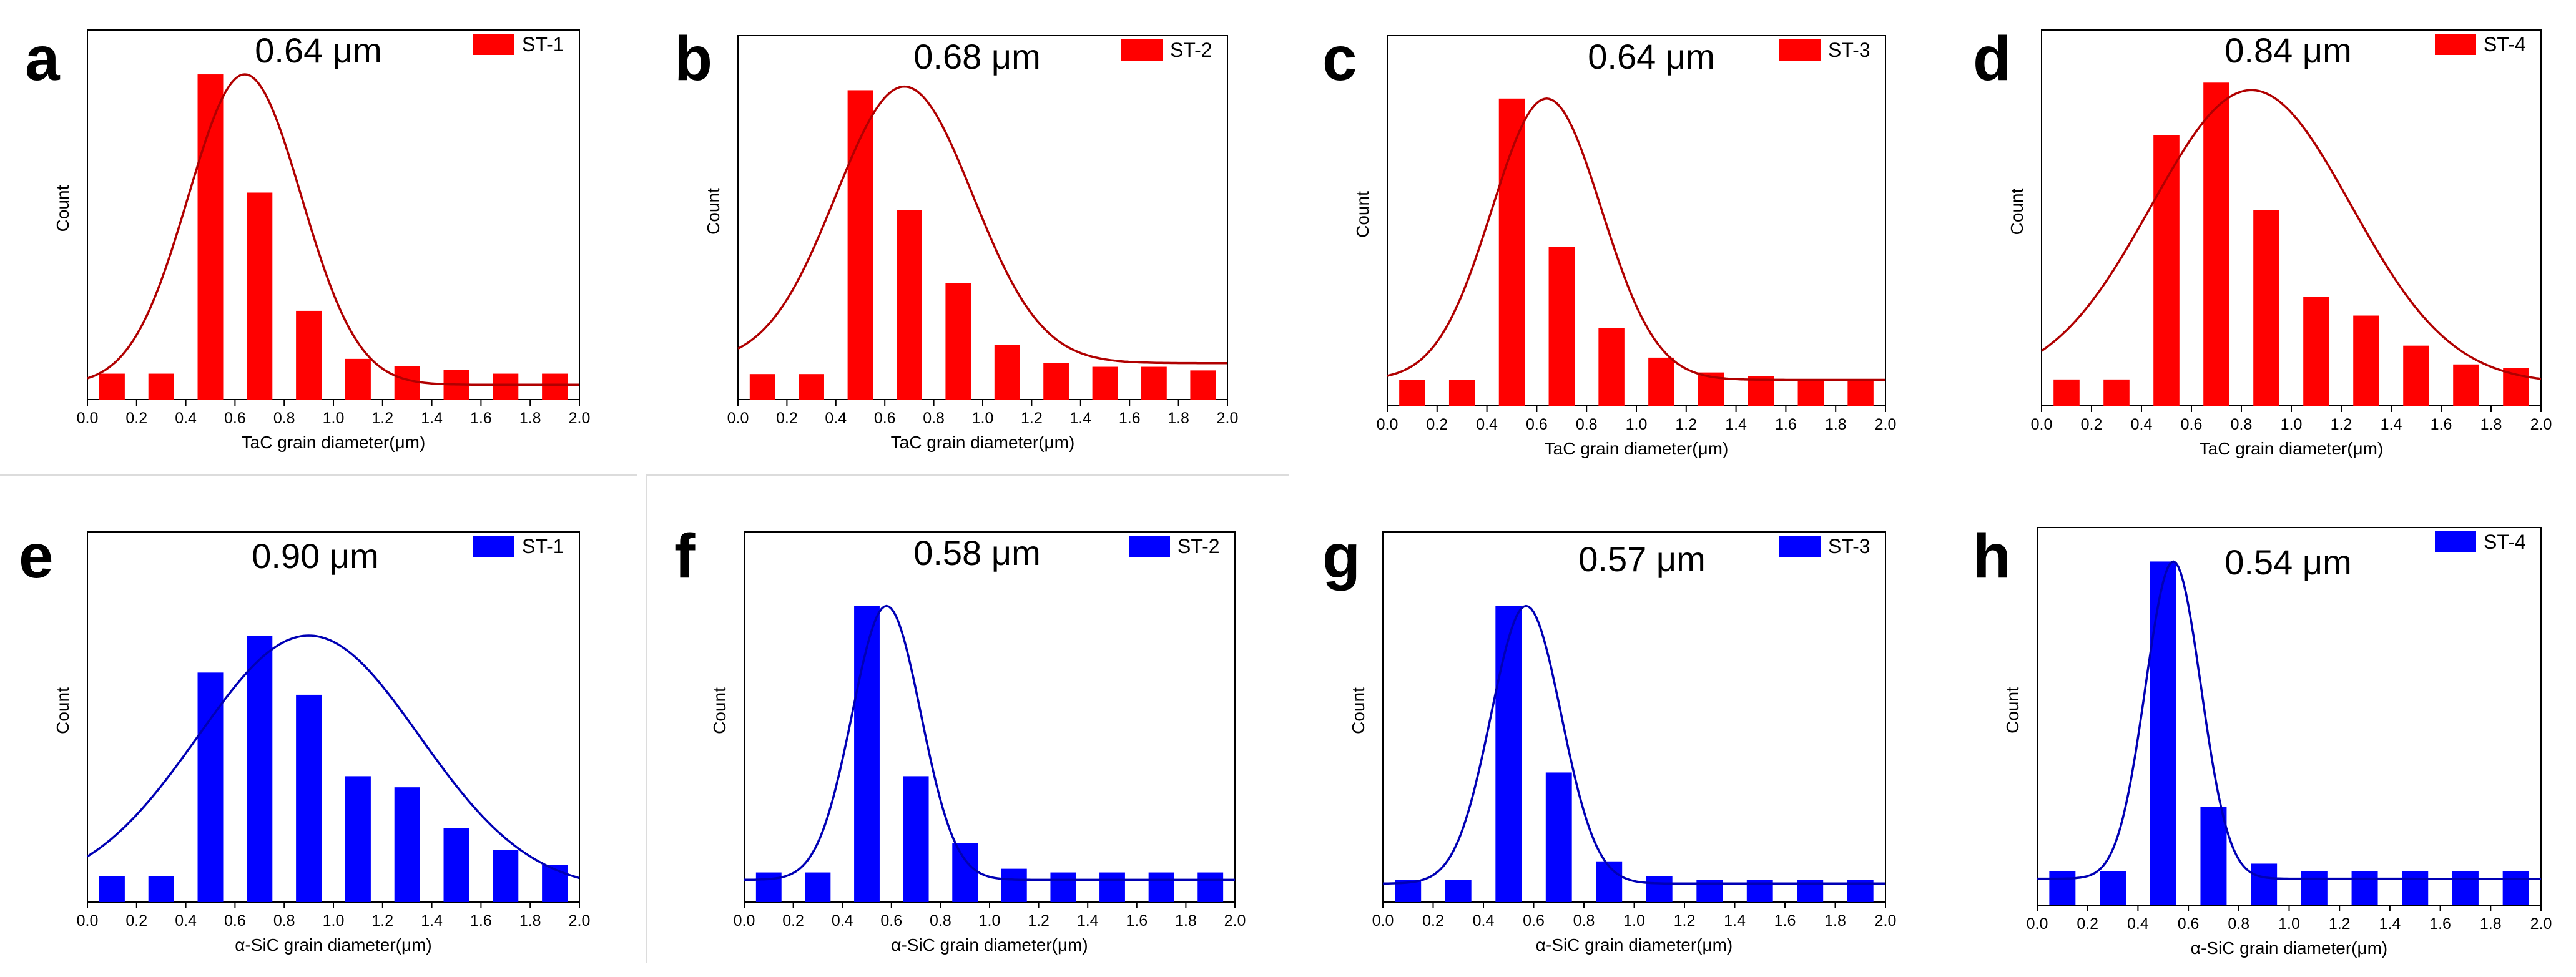 The width and height of the screenshot is (2576, 977). What do you see at coordinates (693, 59) in the screenshot?
I see `panel-letter: b` at bounding box center [693, 59].